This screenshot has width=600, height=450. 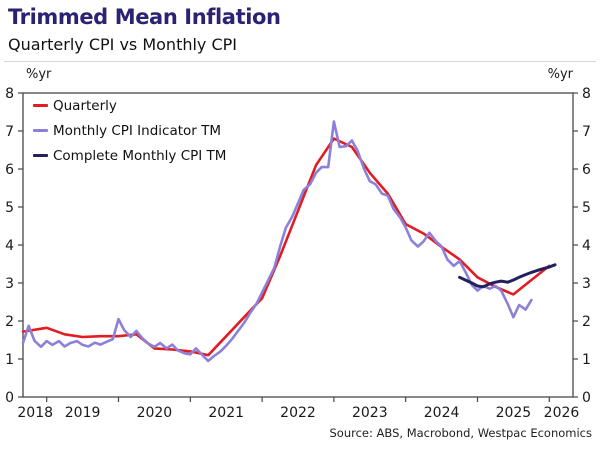 I want to click on legend-item: Monthly CPI Indicator TM, so click(x=129, y=130).